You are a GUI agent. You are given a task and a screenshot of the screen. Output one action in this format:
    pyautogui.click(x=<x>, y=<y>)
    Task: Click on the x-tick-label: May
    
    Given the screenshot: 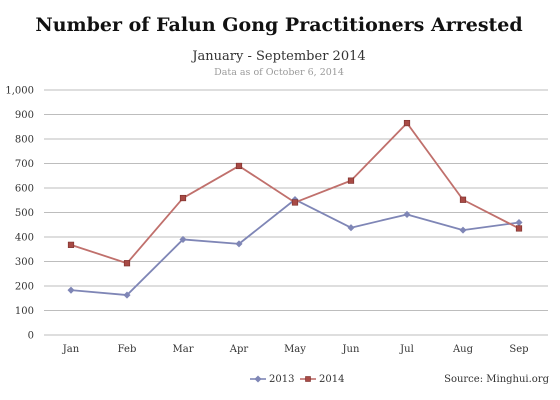 What is the action you would take?
    pyautogui.click(x=295, y=349)
    